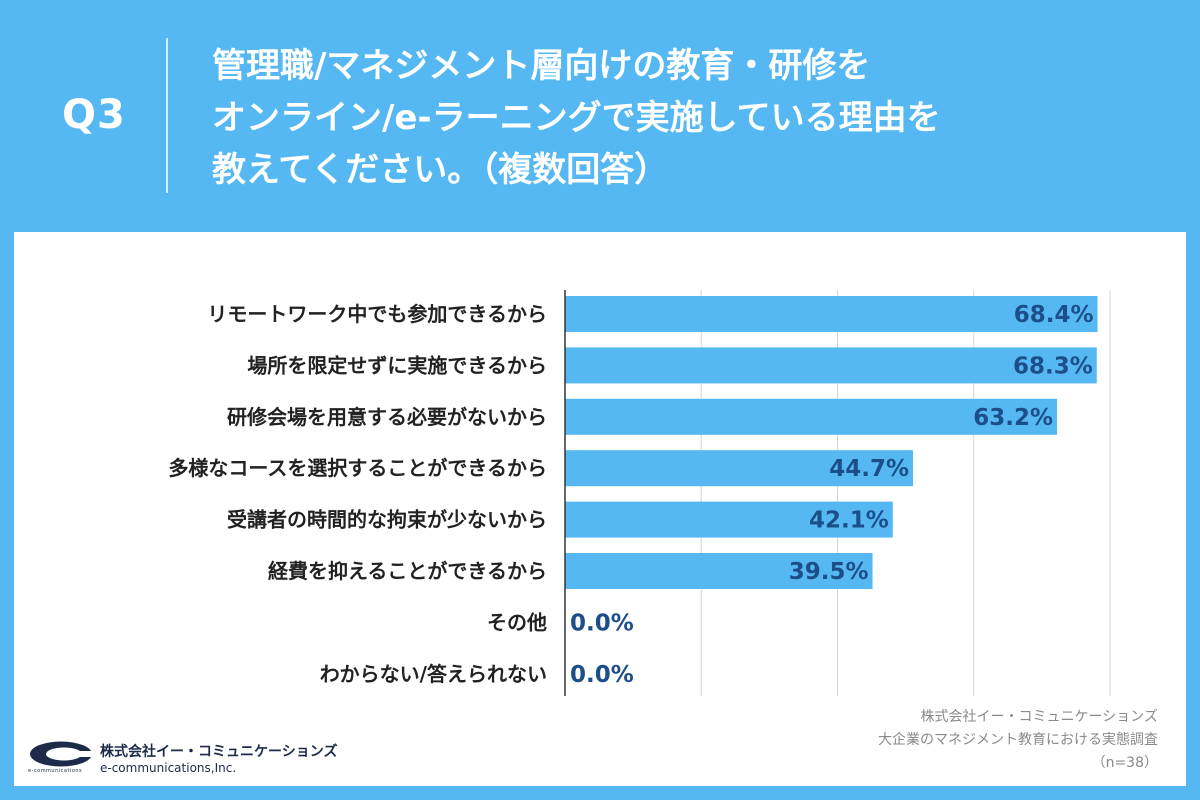 This screenshot has width=1200, height=800. I want to click on value-label: 44.7%, so click(869, 469).